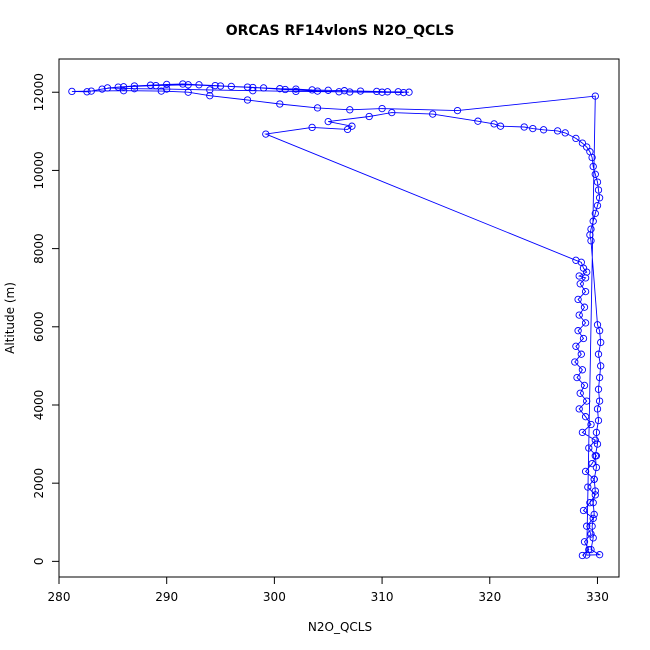 This screenshot has width=650, height=650. I want to click on y-tick-label: 4000, so click(39, 405).